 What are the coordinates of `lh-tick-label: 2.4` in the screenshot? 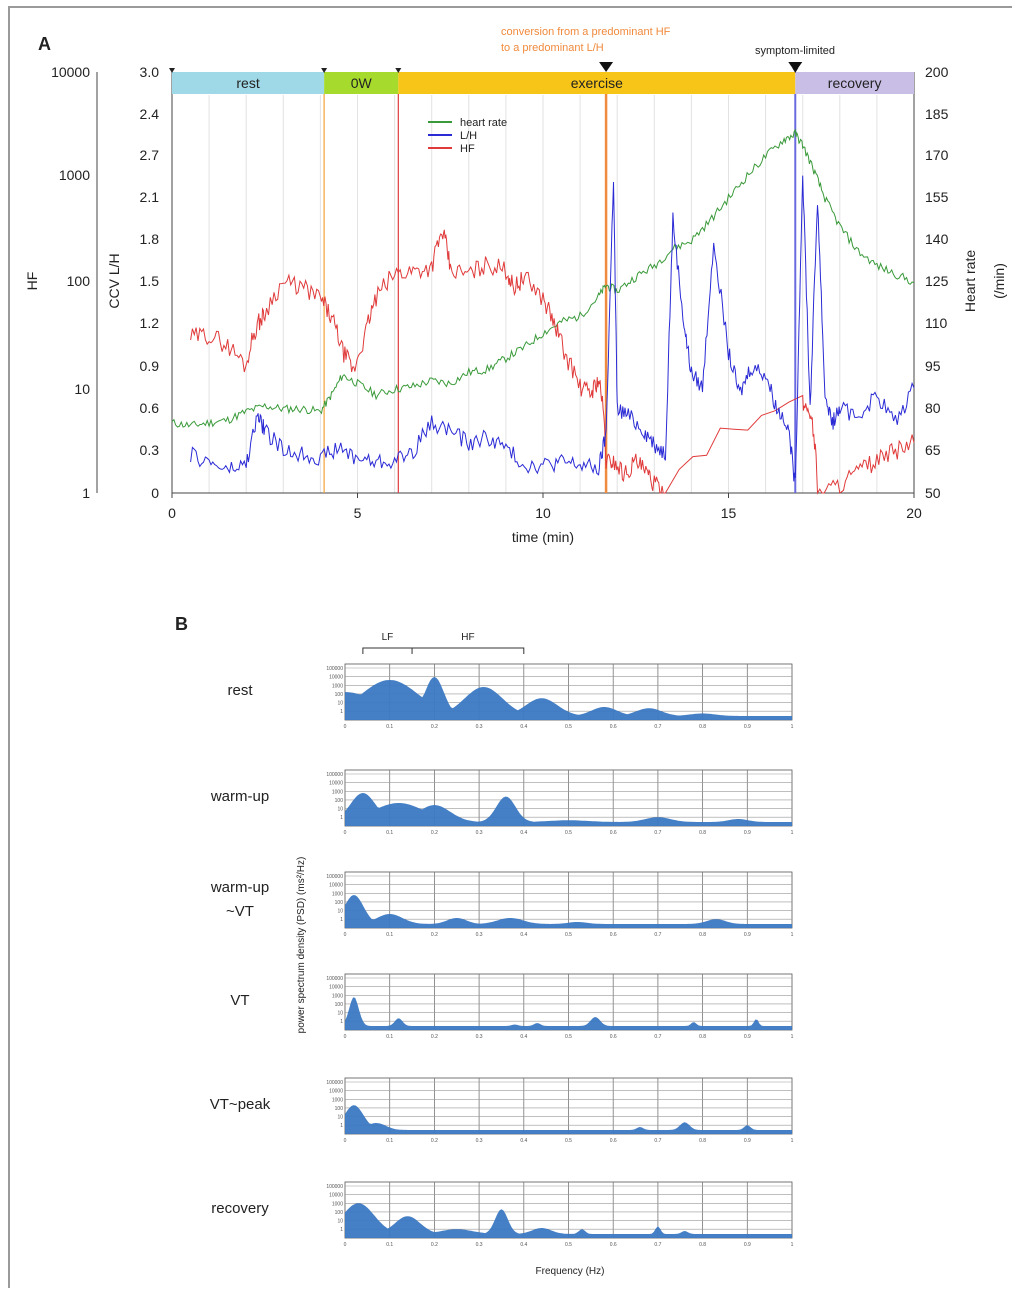 It's located at (150, 114).